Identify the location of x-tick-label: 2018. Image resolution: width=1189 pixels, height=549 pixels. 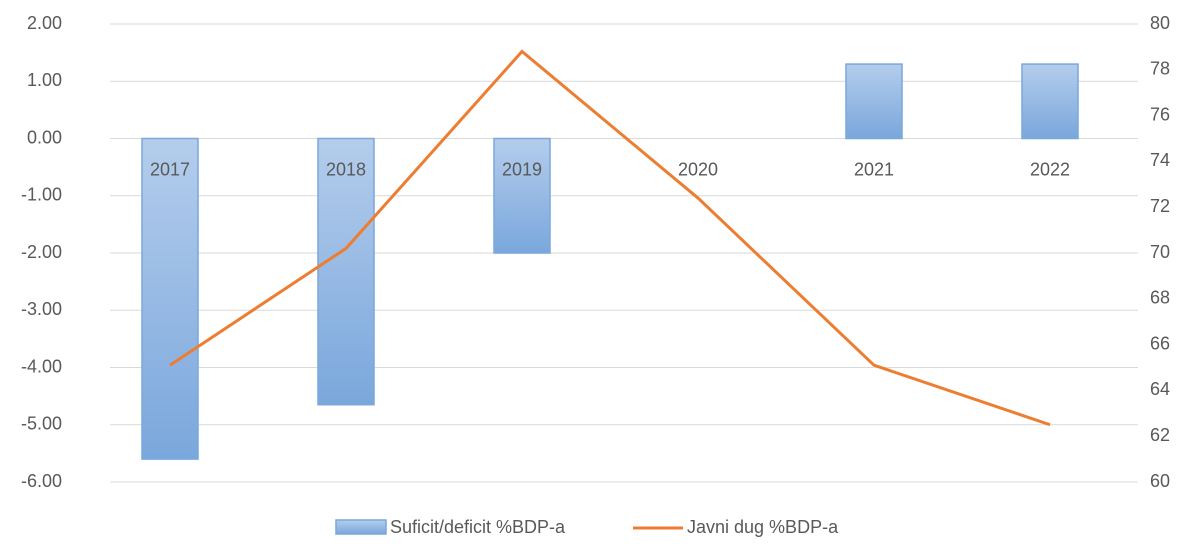
(346, 169).